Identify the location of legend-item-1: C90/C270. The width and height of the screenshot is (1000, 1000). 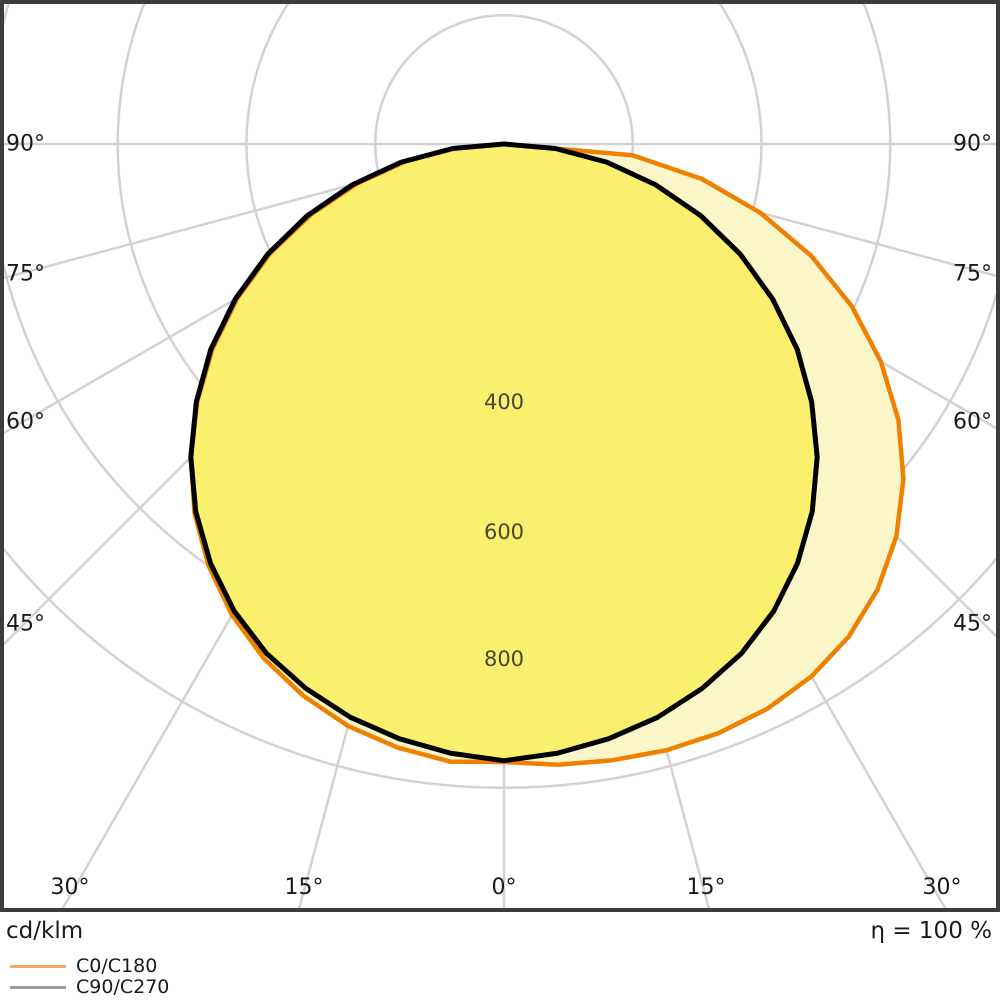
(89, 987).